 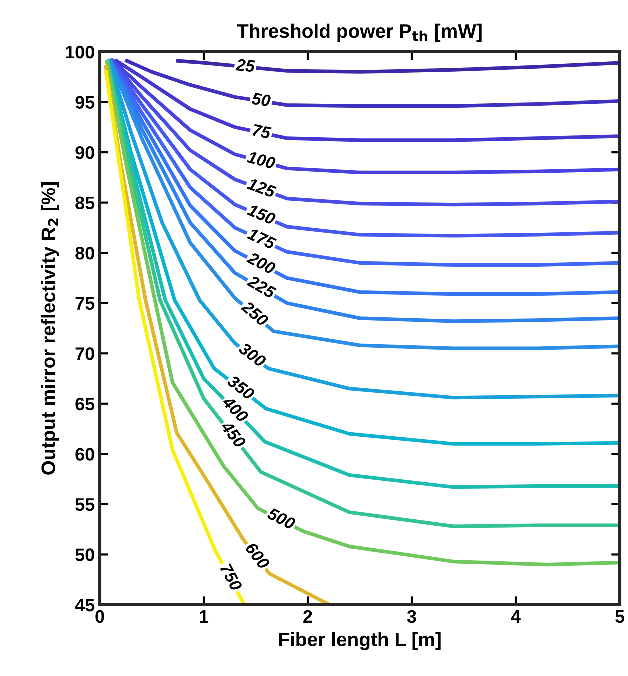 What do you see at coordinates (80, 52) in the screenshot?
I see `y-tick-label: 100` at bounding box center [80, 52].